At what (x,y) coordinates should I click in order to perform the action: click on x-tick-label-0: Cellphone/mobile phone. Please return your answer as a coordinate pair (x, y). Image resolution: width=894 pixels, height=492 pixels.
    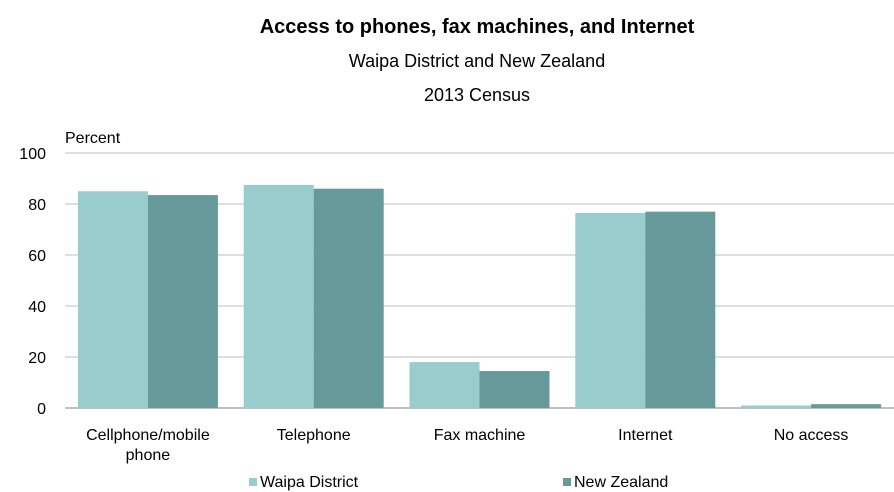
    Looking at the image, I should click on (148, 445).